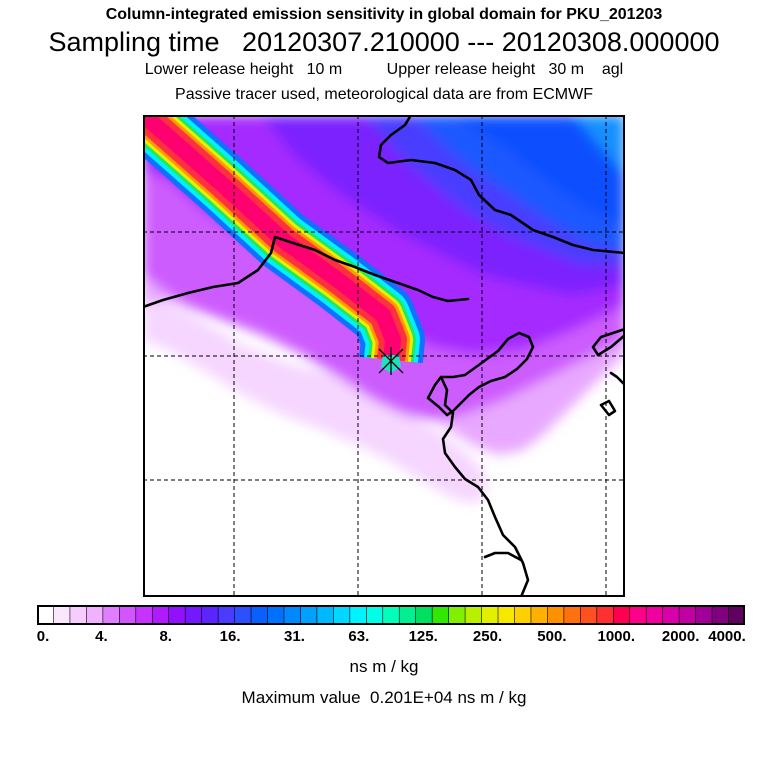 This screenshot has height=768, width=768. What do you see at coordinates (616, 636) in the screenshot?
I see `colorbar-tick-label: 1000.` at bounding box center [616, 636].